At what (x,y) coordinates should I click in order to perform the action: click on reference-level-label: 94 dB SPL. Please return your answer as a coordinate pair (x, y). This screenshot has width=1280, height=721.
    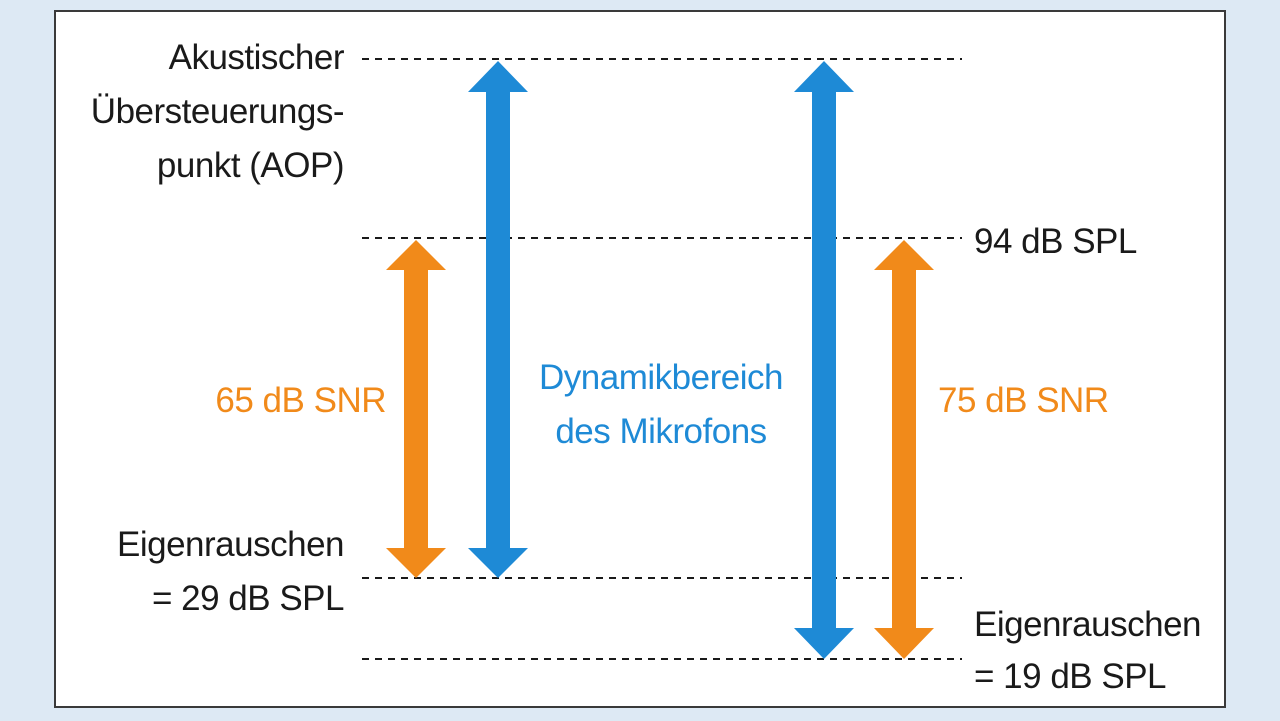
    Looking at the image, I should click on (1055, 241).